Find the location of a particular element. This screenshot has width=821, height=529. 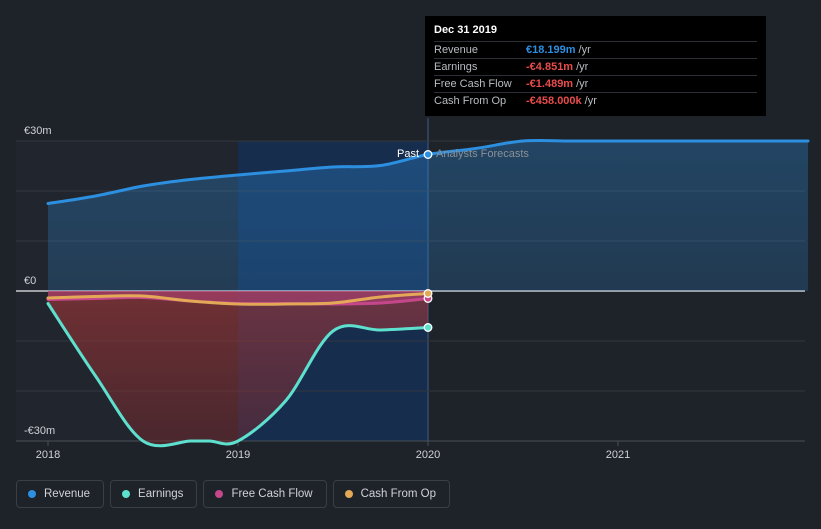

y-tick-label: -€30m is located at coordinates (39, 431).